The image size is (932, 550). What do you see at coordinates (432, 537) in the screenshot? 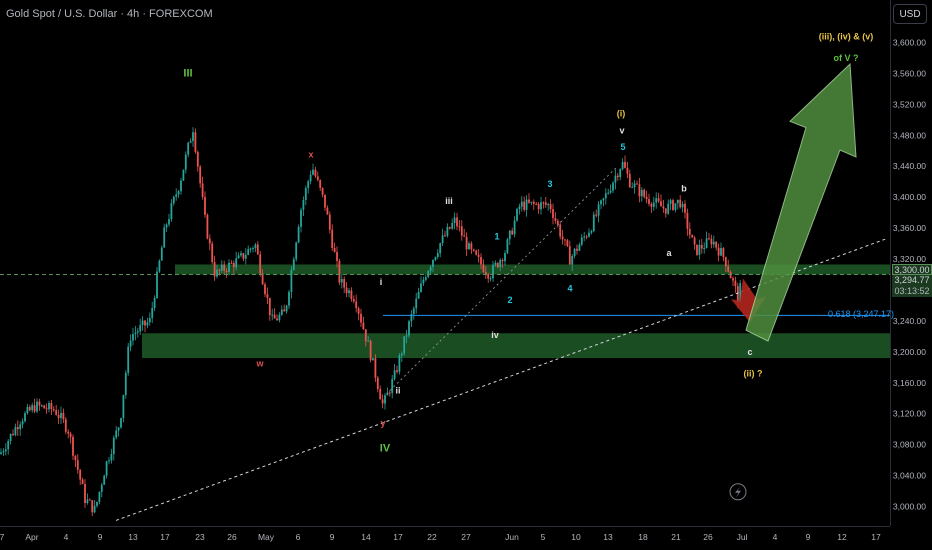
I see `x-tick-label: 22` at bounding box center [432, 537].